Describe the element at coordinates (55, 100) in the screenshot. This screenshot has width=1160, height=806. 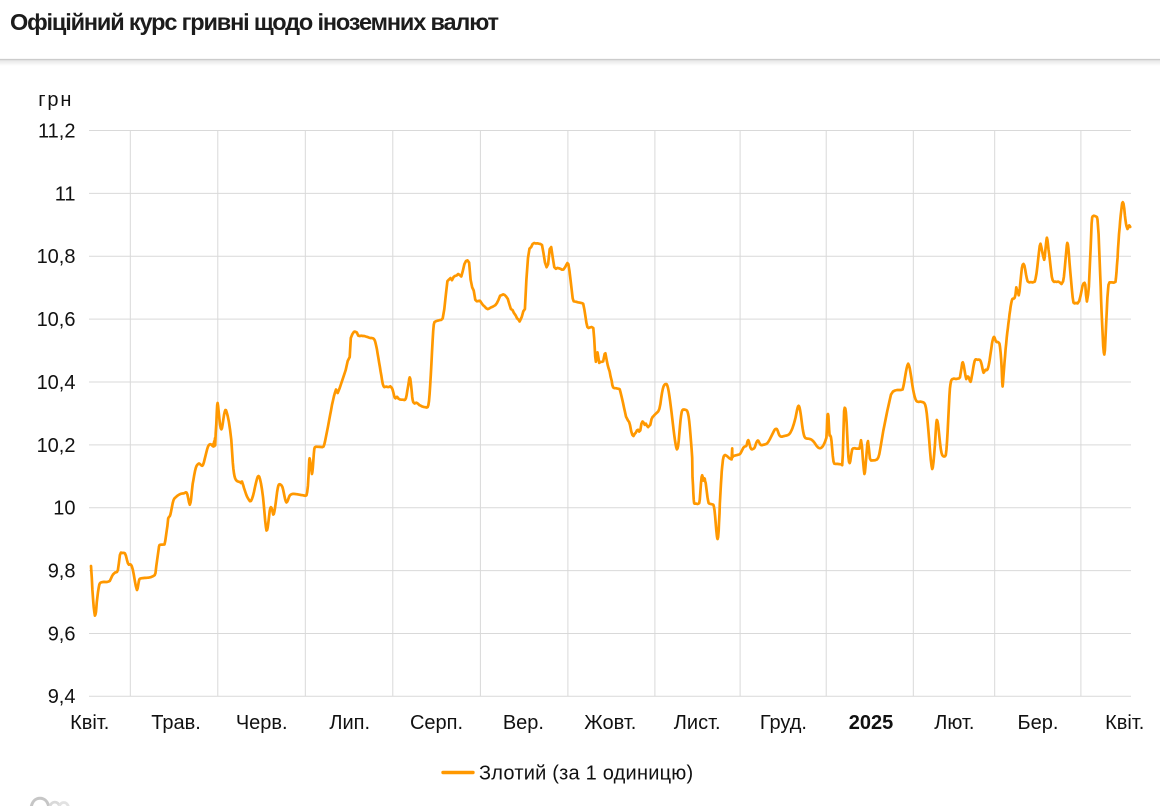
I see `svg-text: грн` at that location.